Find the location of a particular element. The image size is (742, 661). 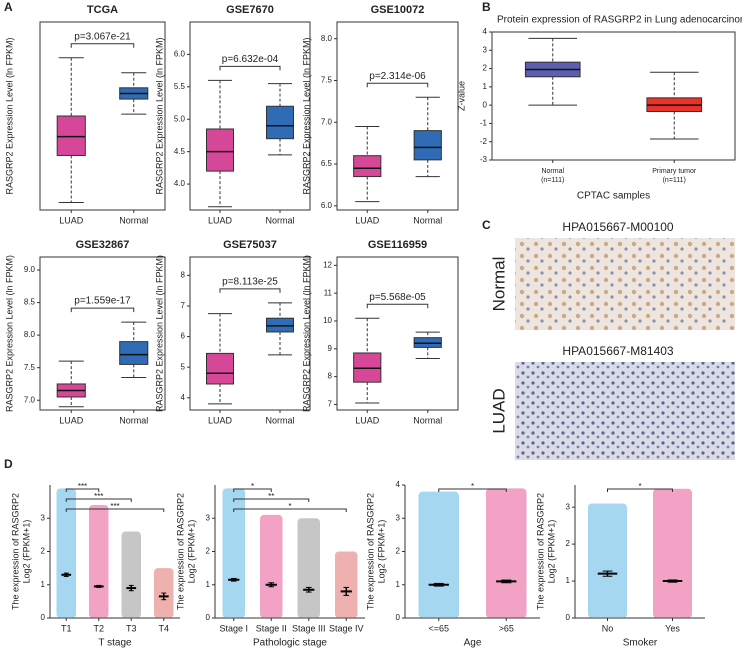

y-tick-label: 6 is located at coordinates (183, 336).